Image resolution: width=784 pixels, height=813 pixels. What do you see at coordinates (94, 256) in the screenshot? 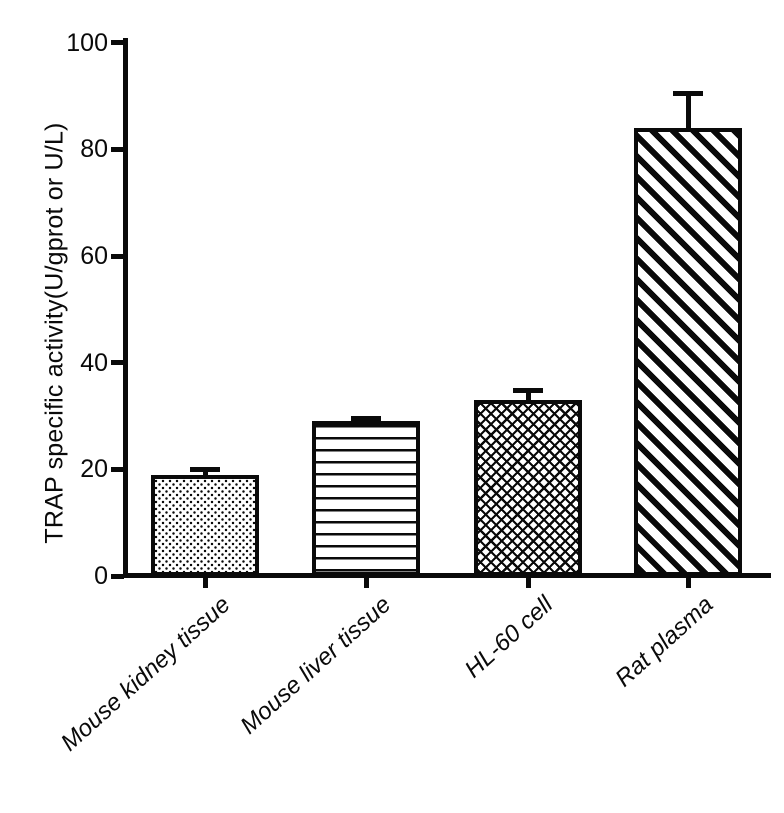
I see `y-tick-label: 60` at bounding box center [94, 256].